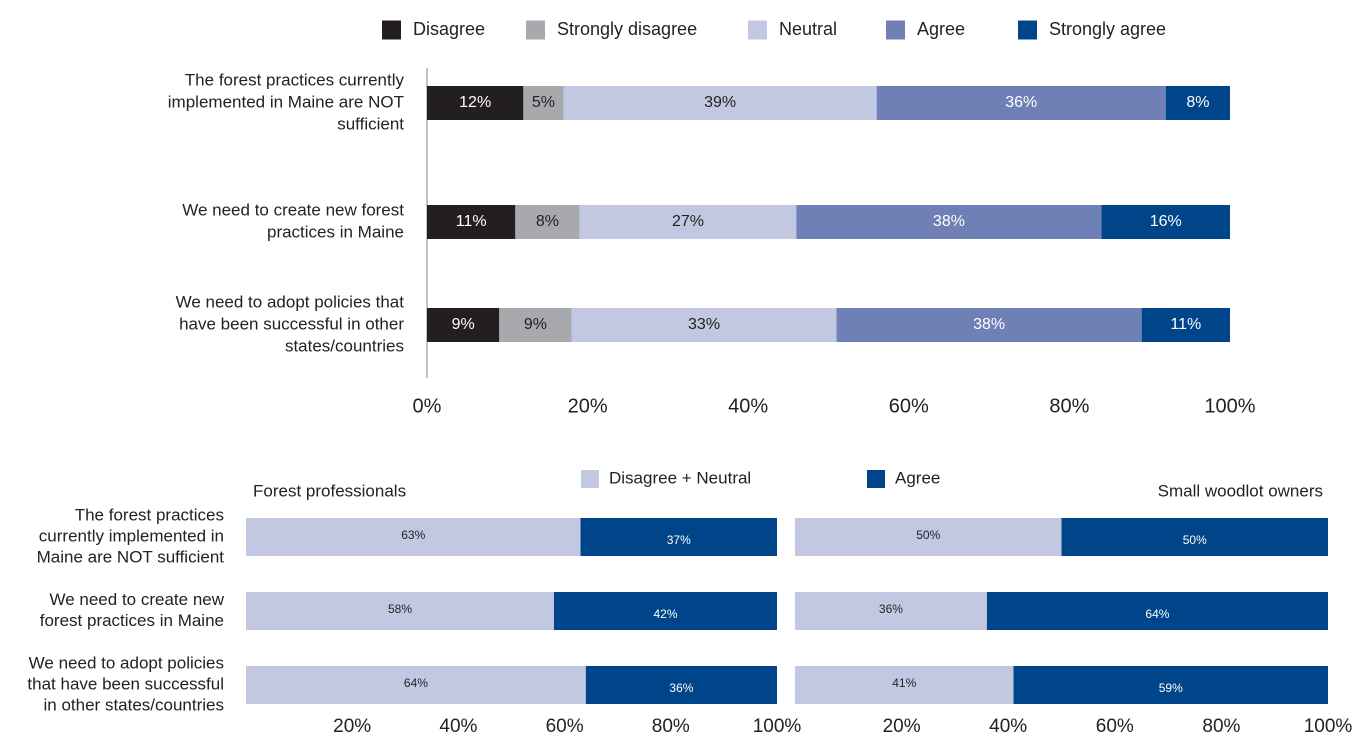 Image resolution: width=1364 pixels, height=740 pixels. I want to click on legend2-label-2: Agree, so click(917, 477).